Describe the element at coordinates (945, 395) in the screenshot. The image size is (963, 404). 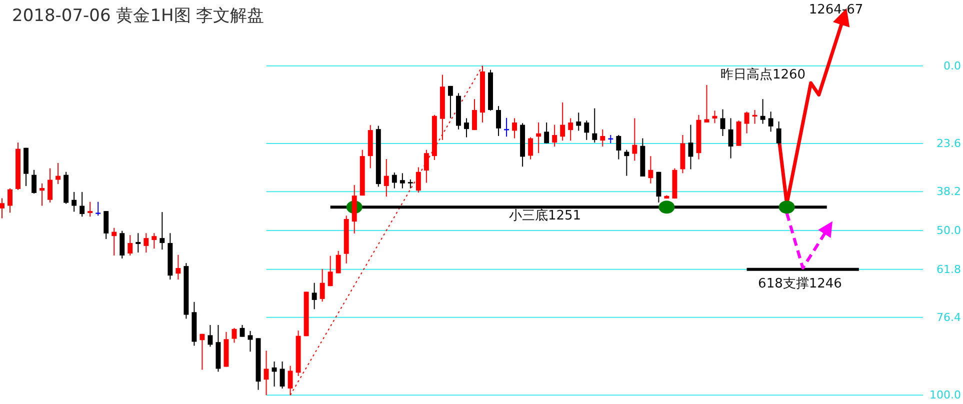
I see `y-tick-label: 100.0` at that location.